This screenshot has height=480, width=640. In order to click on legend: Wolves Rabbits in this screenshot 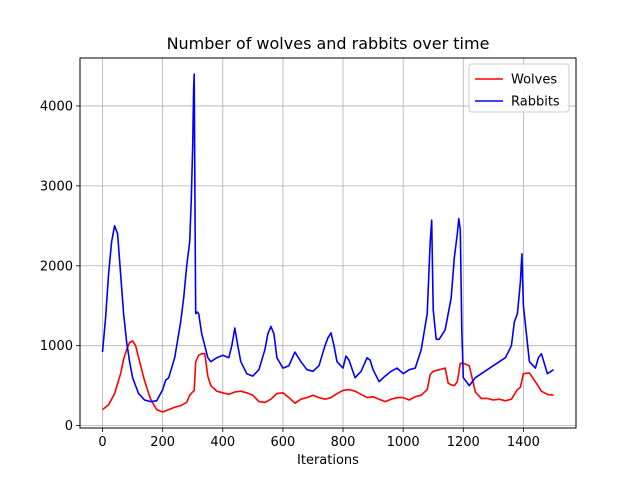, I will do `click(519, 88)`.